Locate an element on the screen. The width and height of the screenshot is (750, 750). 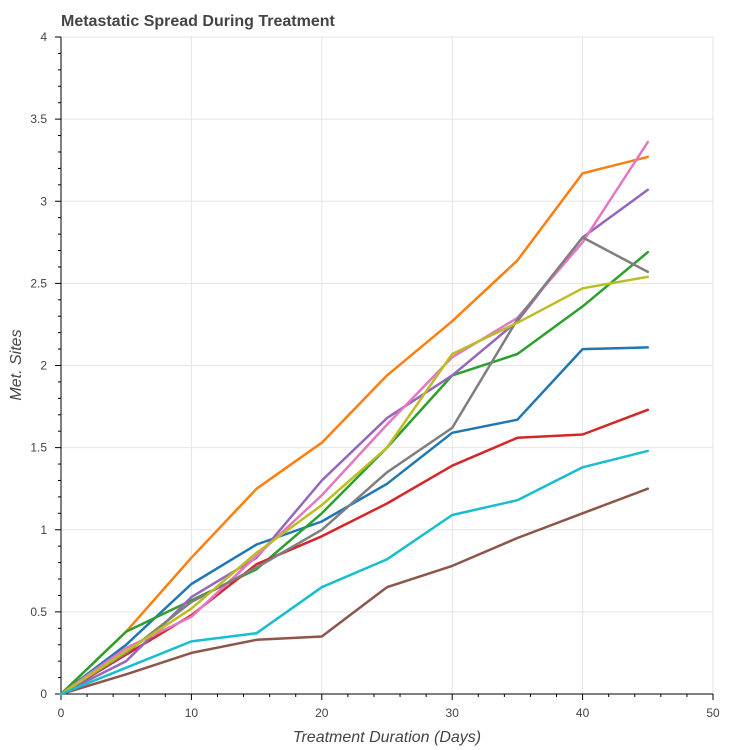
y-tick-label: 1 is located at coordinates (43, 530).